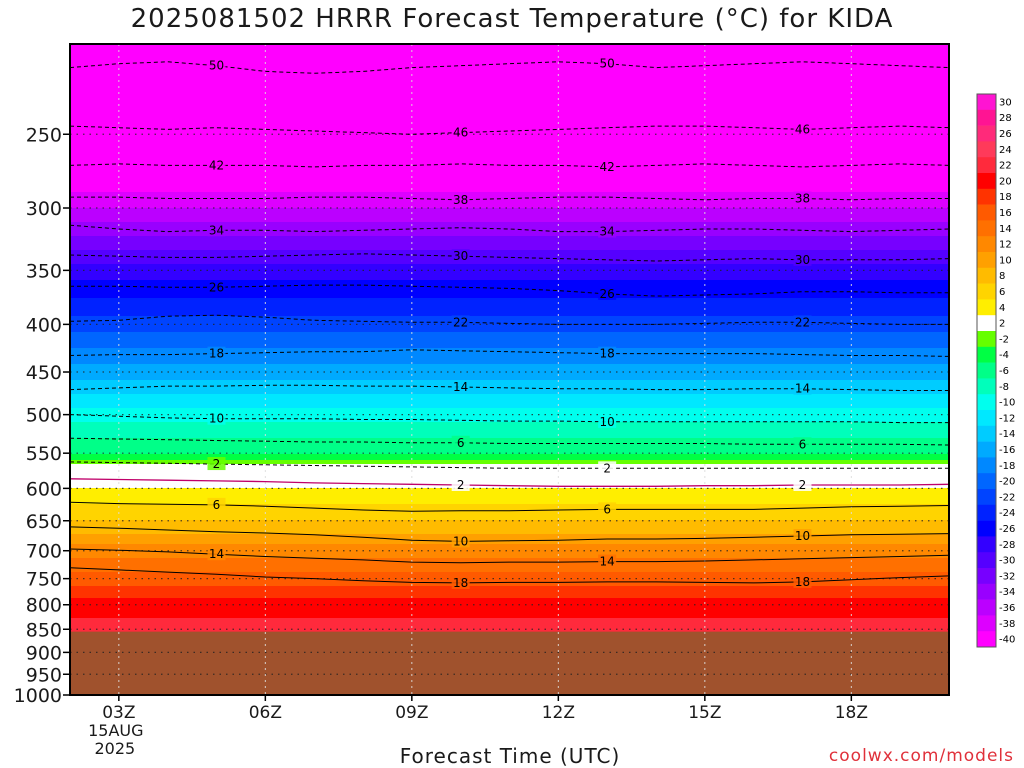 This screenshot has width=1024, height=768. Describe the element at coordinates (1004, 371) in the screenshot. I see `colorbar-label: -6` at that location.